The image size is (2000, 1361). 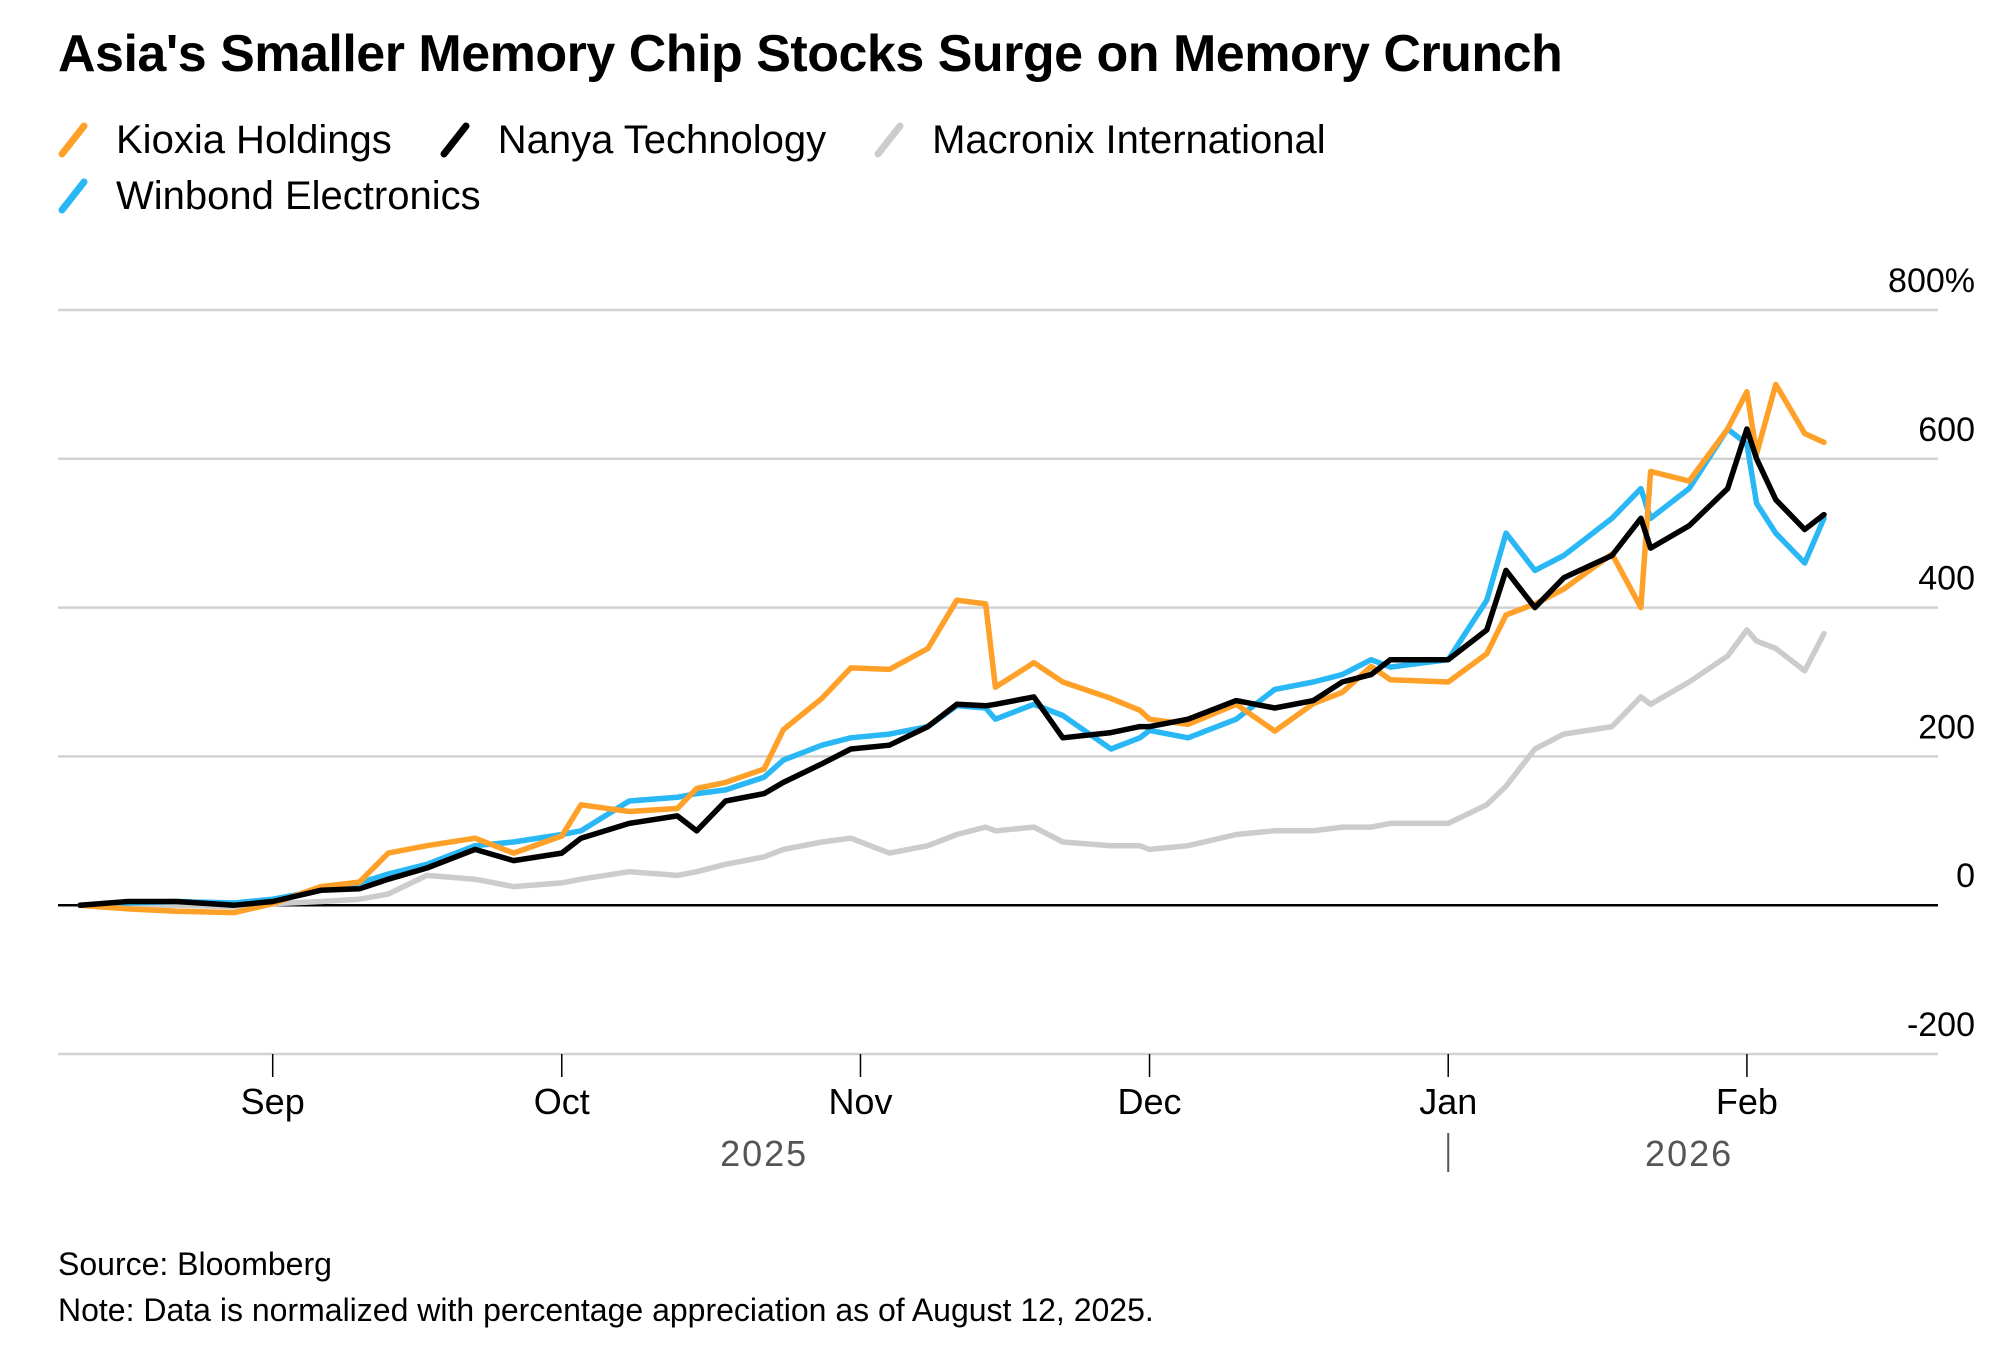 What do you see at coordinates (1009, 1114) in the screenshot?
I see `x-axis: Sep Oct Nov Dec Jan Feb 2025 2026` at bounding box center [1009, 1114].